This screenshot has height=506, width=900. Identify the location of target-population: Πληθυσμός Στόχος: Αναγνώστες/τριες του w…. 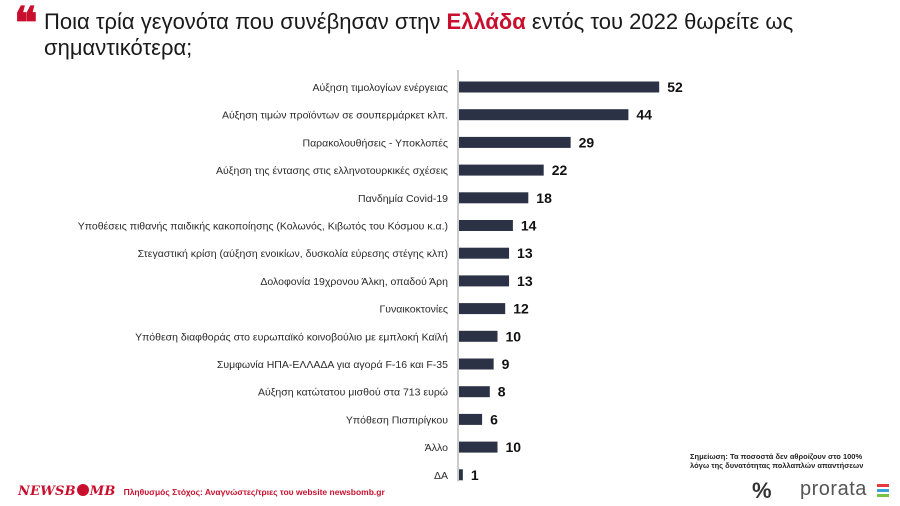
(254, 492).